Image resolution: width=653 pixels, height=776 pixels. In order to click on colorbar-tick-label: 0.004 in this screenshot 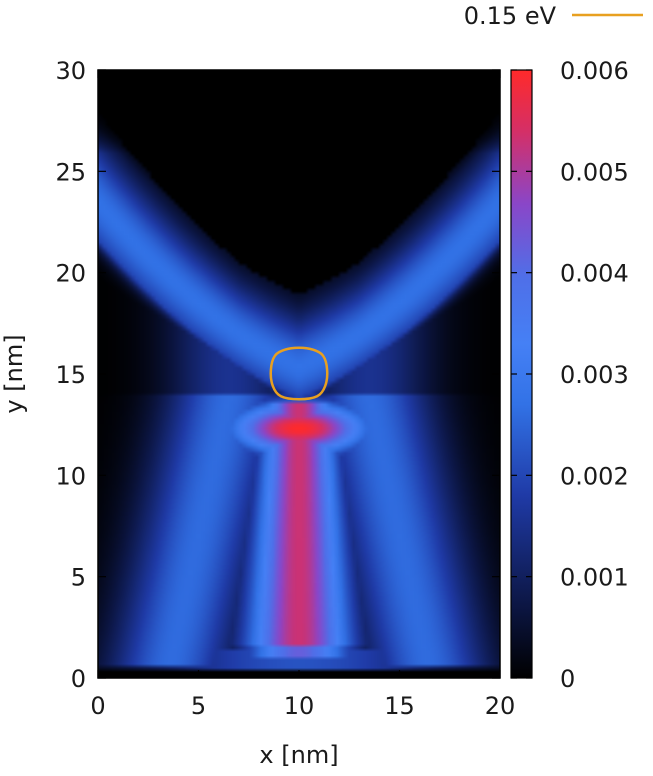, I will do `click(594, 274)`.